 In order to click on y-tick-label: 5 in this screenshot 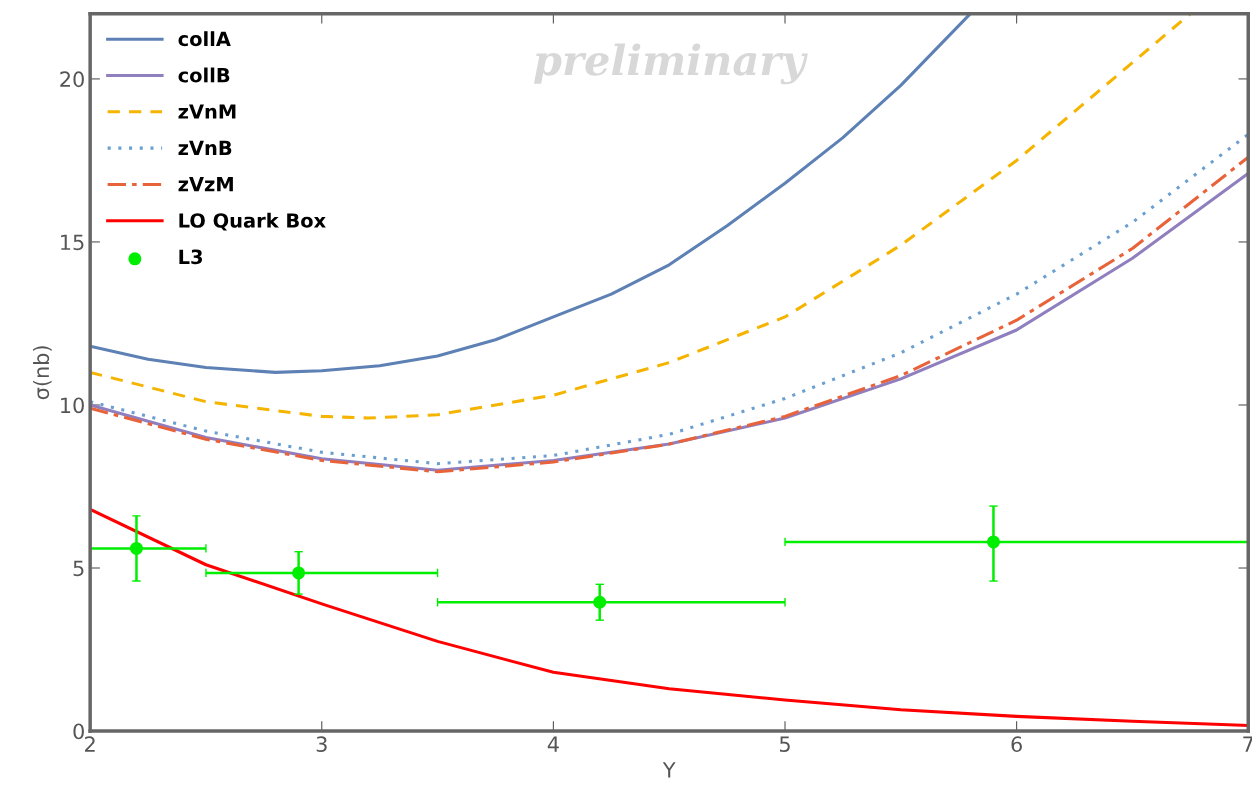, I will do `click(78, 568)`.